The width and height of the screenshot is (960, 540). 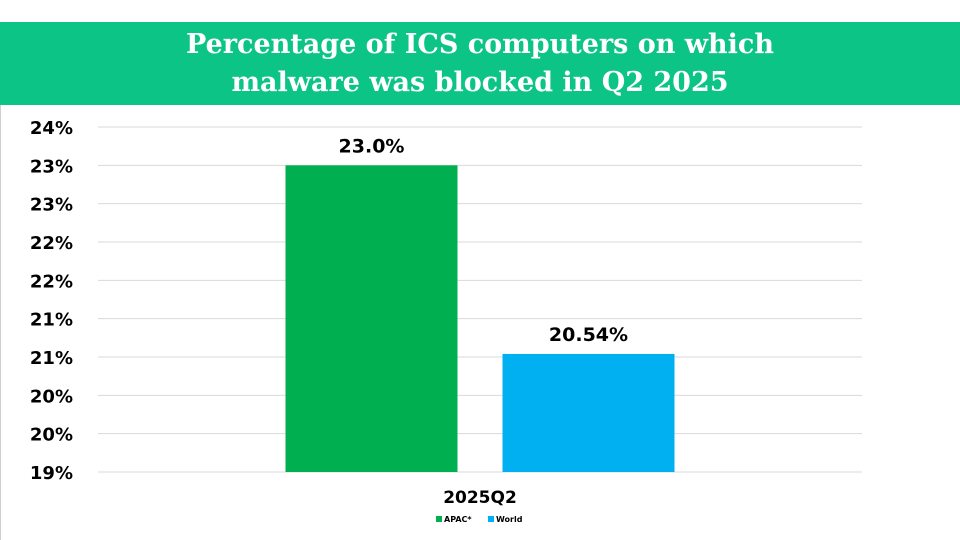 I want to click on legend-label: APAC*, so click(x=458, y=519).